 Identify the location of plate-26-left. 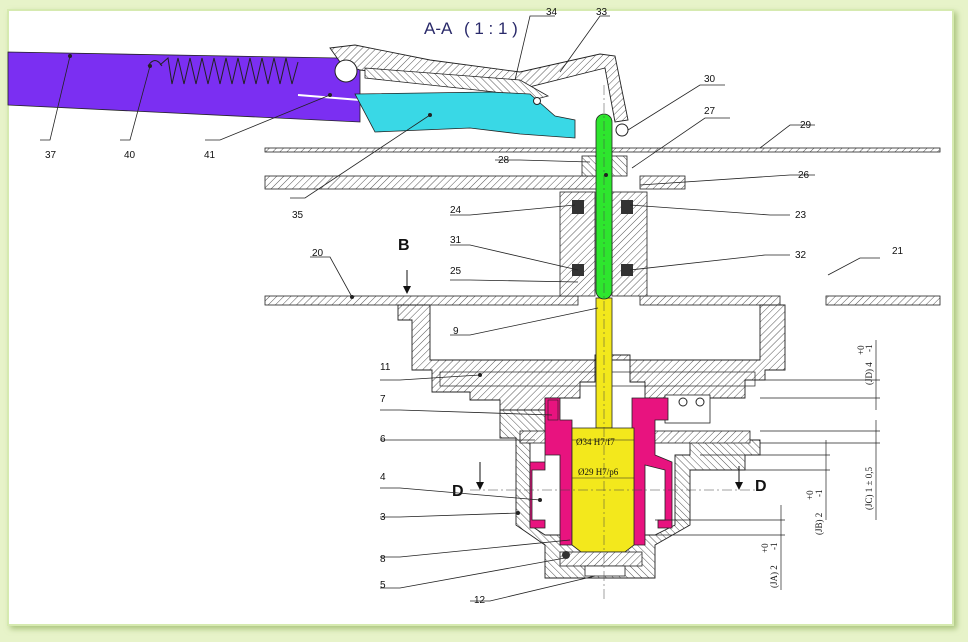
(435, 182).